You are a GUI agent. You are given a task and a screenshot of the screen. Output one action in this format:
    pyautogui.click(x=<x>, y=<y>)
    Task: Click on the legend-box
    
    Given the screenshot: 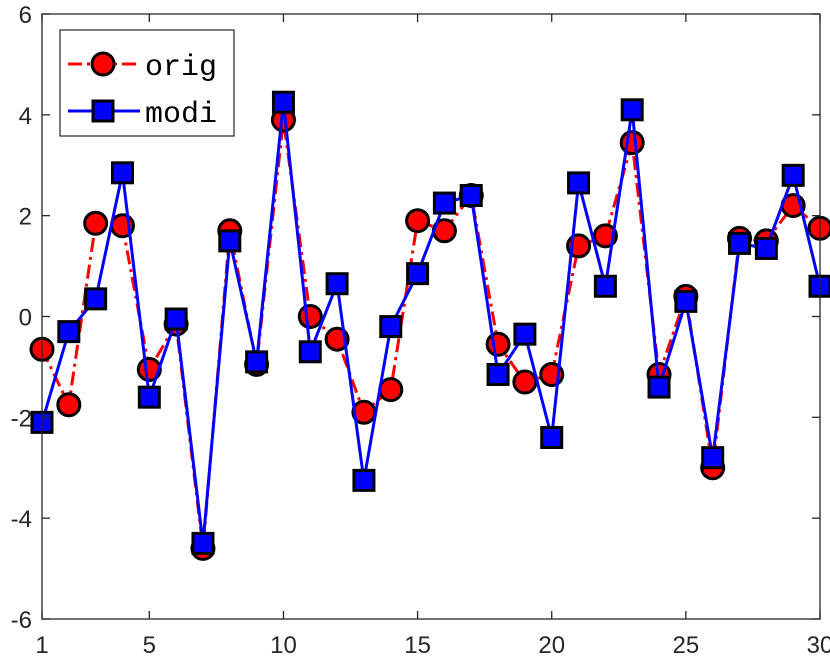 What is the action you would take?
    pyautogui.click(x=147, y=83)
    